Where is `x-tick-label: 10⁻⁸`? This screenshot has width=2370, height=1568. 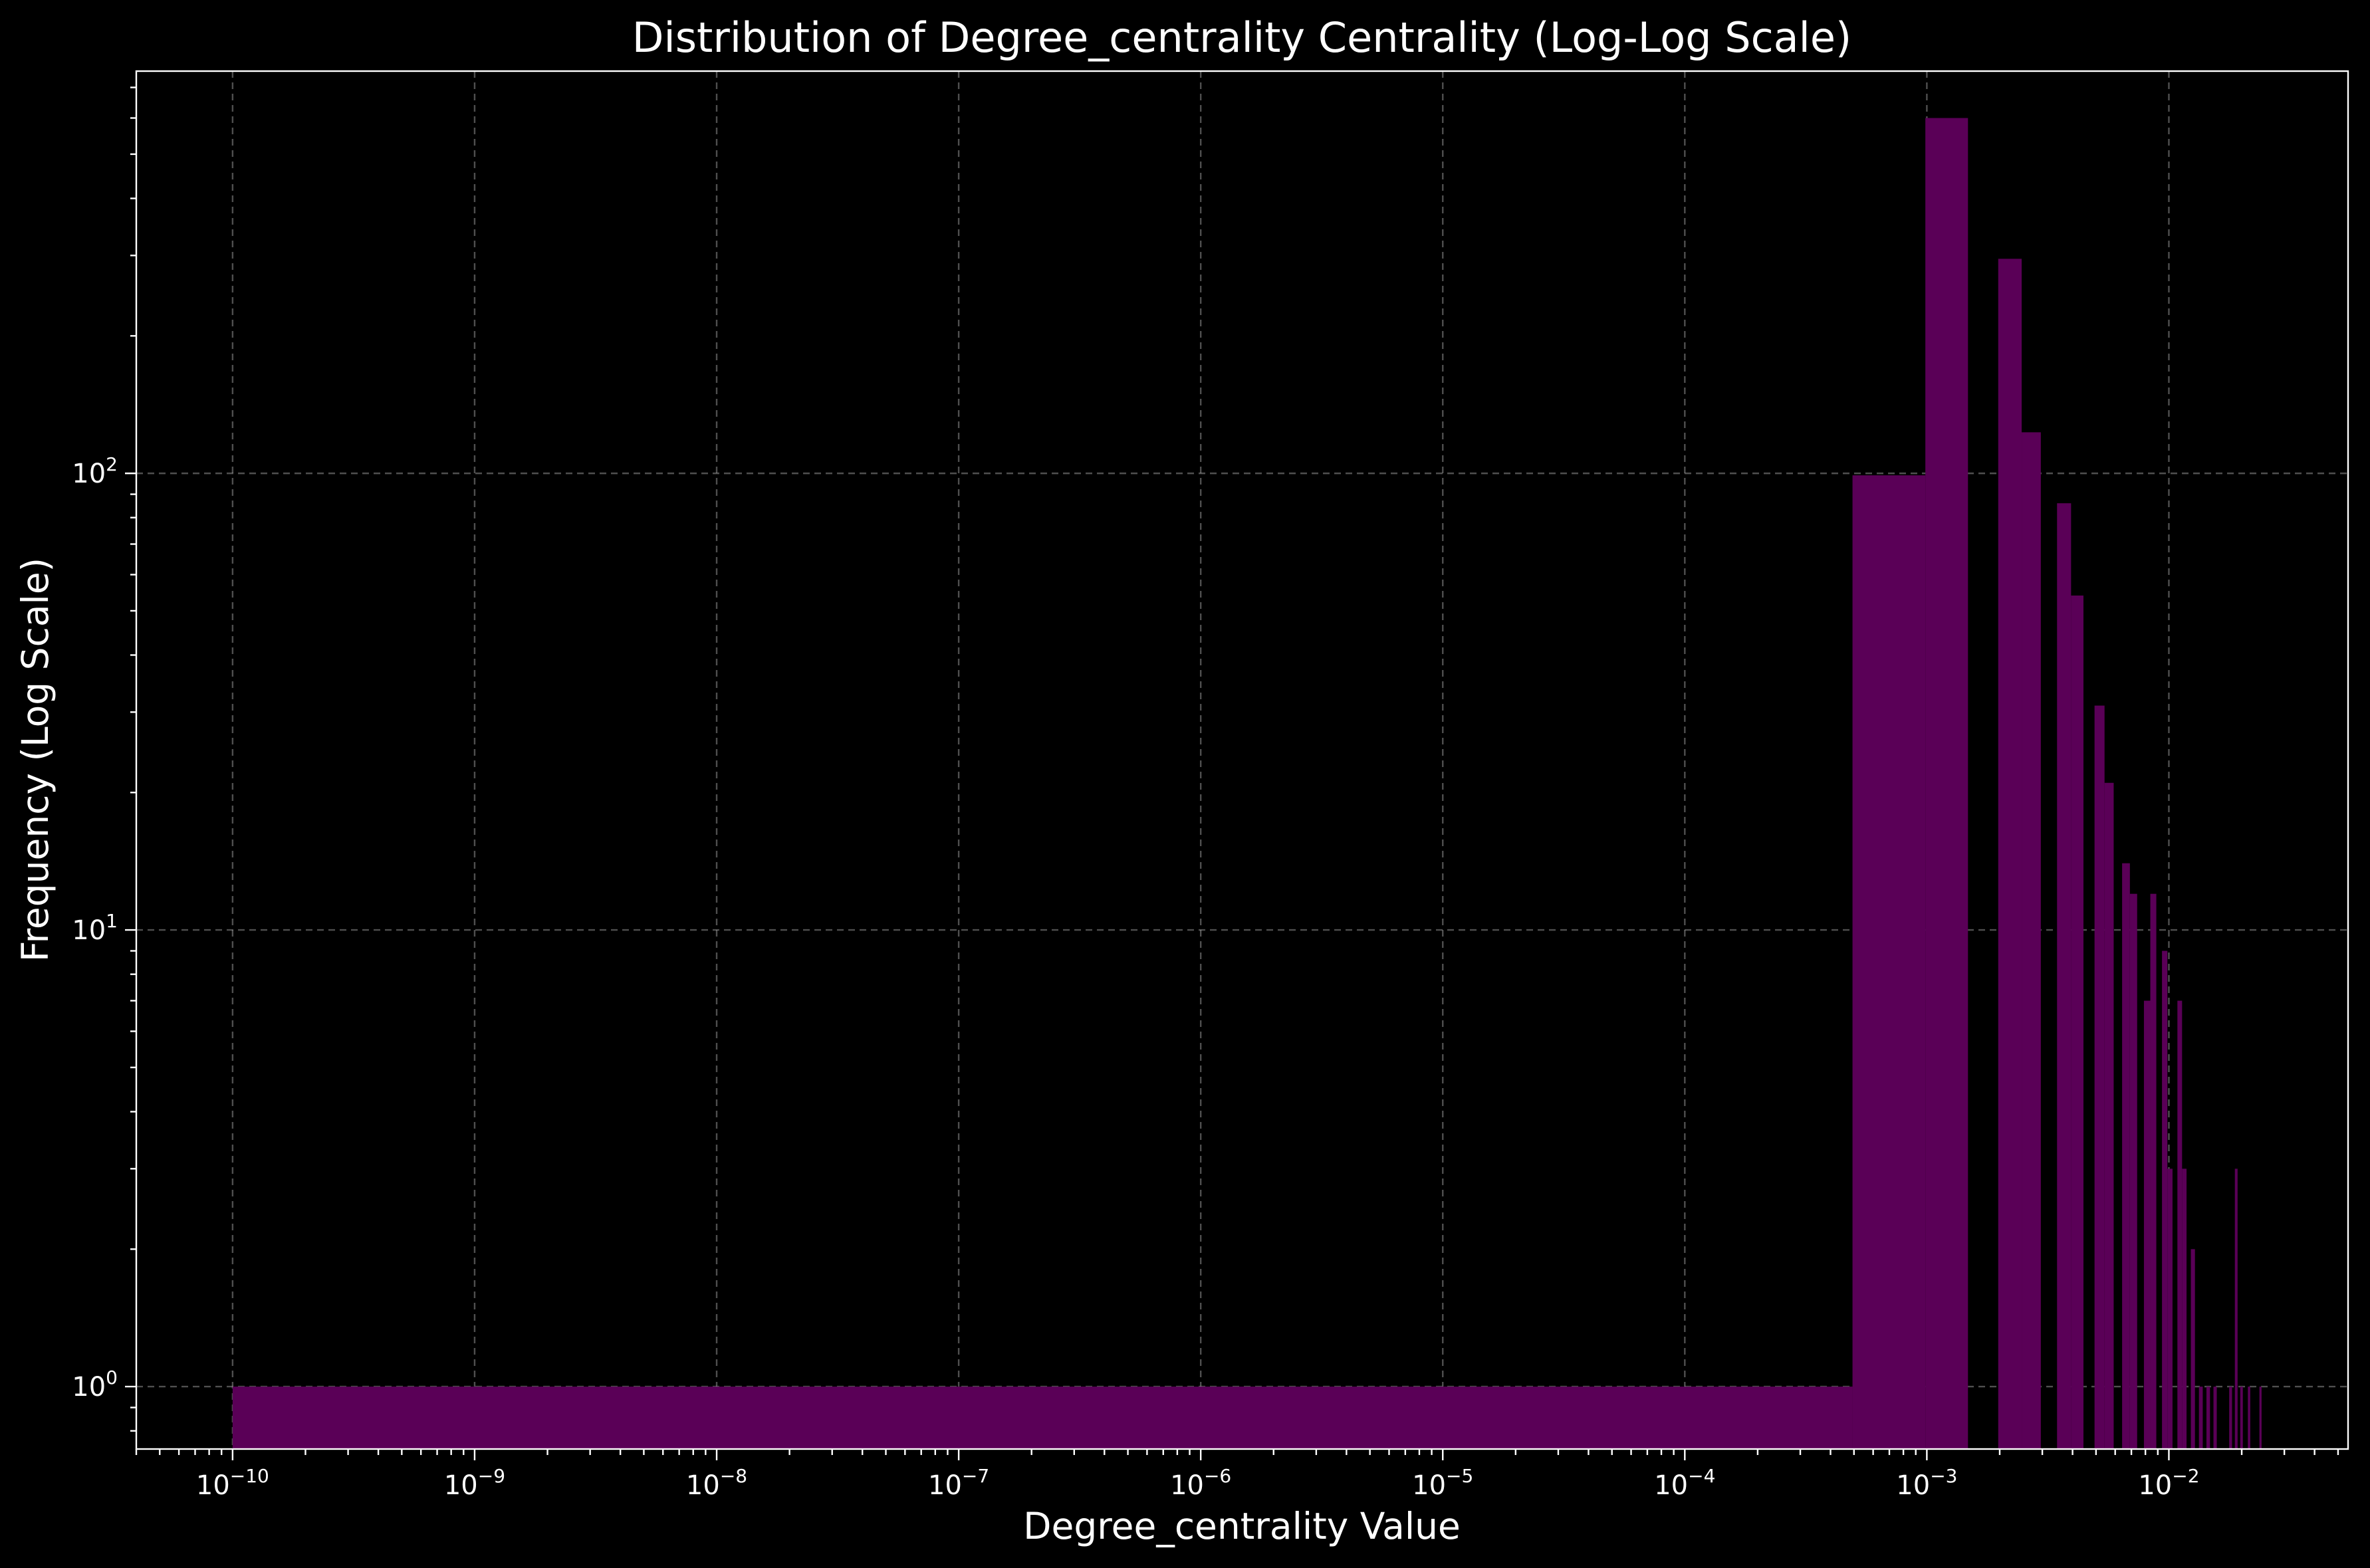 x-tick-label: 10⁻⁸ is located at coordinates (717, 1483).